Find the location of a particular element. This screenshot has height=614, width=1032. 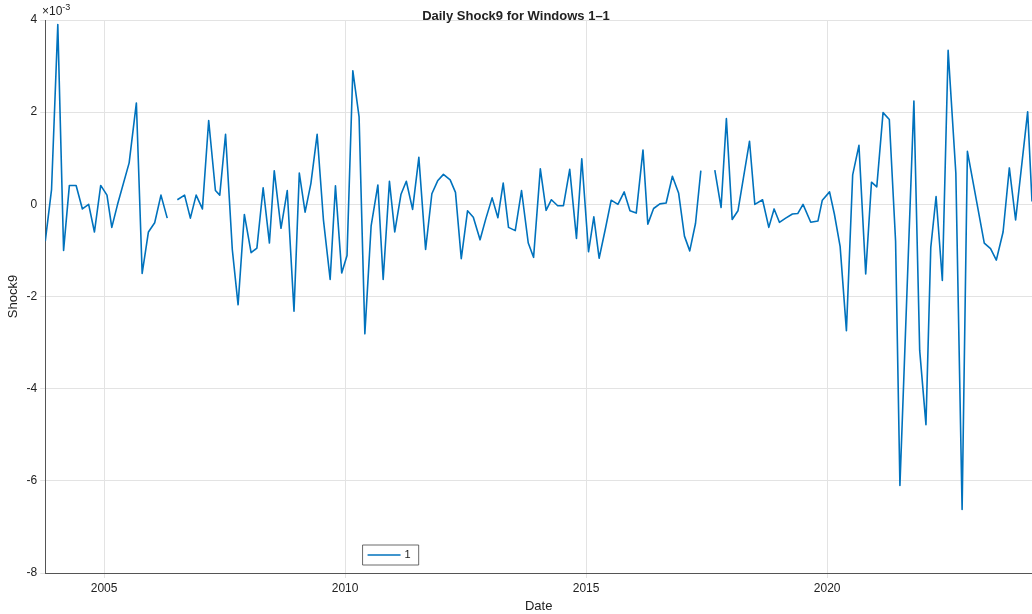

y-tick-label: -4 is located at coordinates (32, 387).